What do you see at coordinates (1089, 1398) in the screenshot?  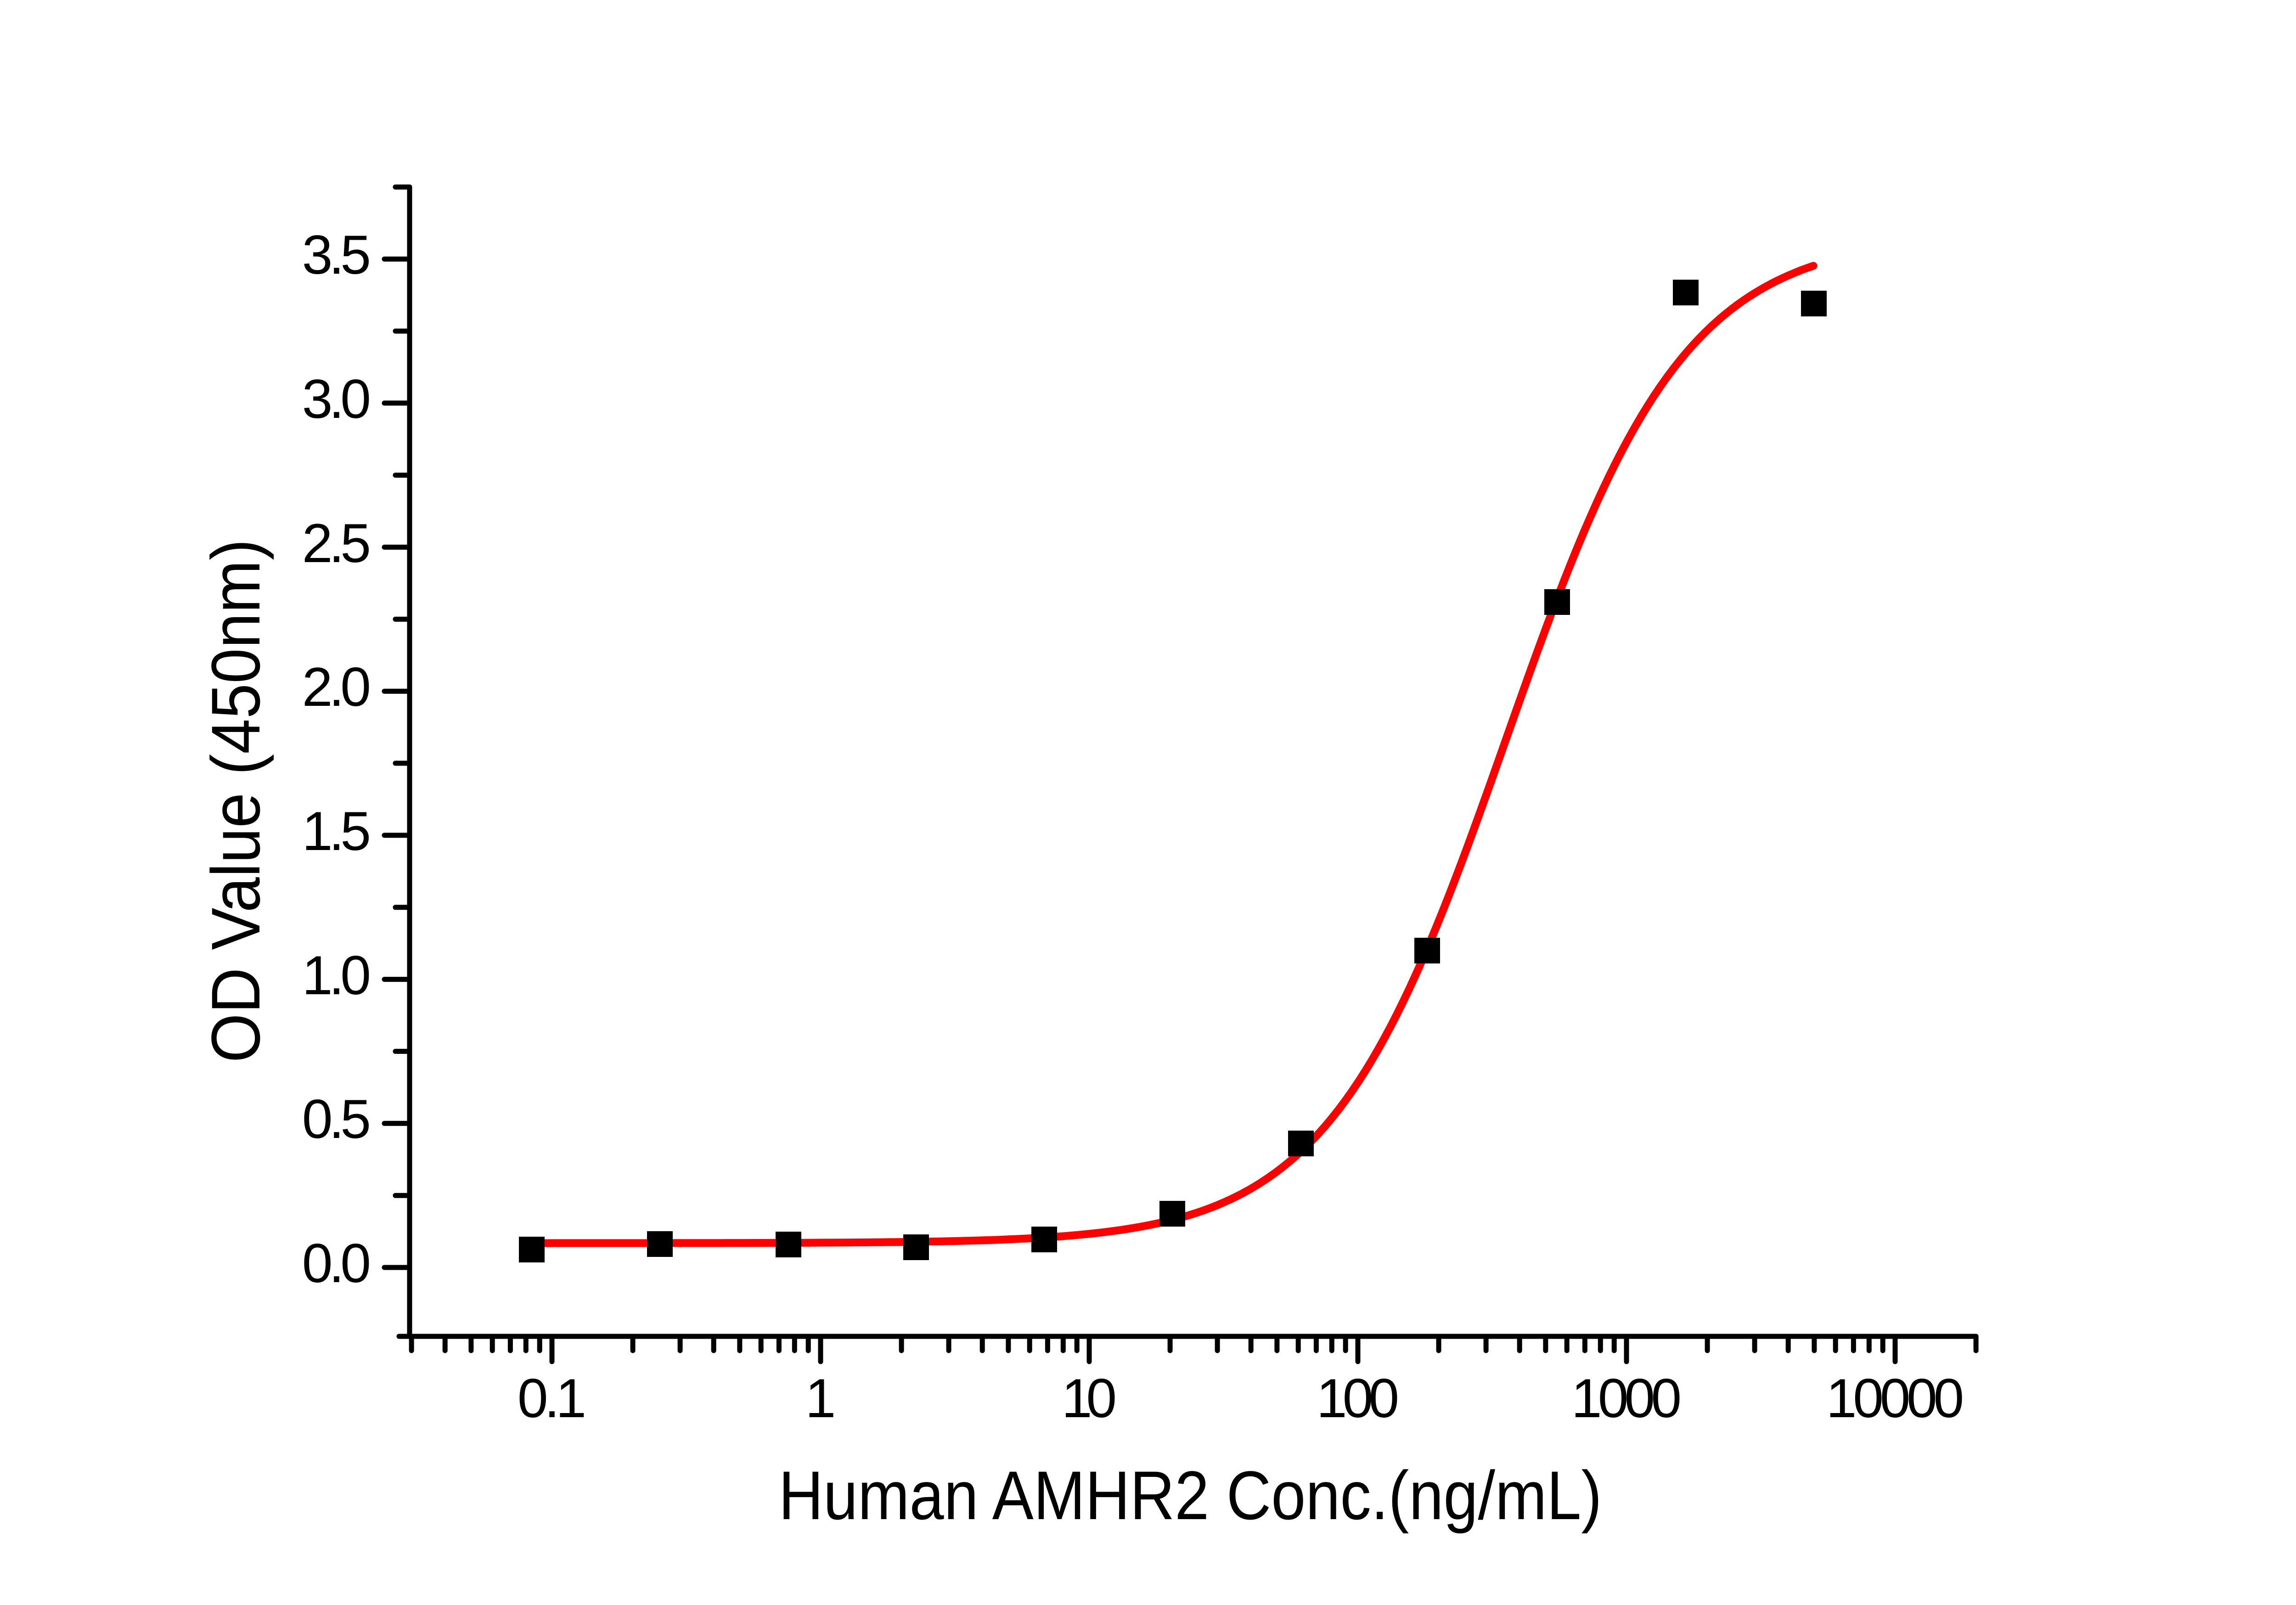 I see `svg-text: 10` at bounding box center [1089, 1398].